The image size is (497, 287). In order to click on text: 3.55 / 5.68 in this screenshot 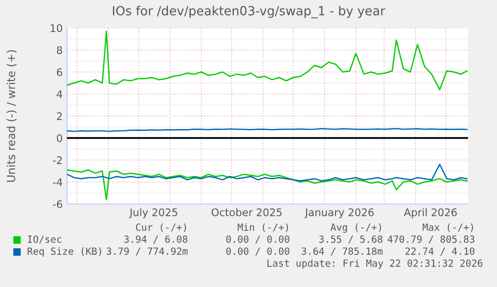, I will do `click(350, 239)`.